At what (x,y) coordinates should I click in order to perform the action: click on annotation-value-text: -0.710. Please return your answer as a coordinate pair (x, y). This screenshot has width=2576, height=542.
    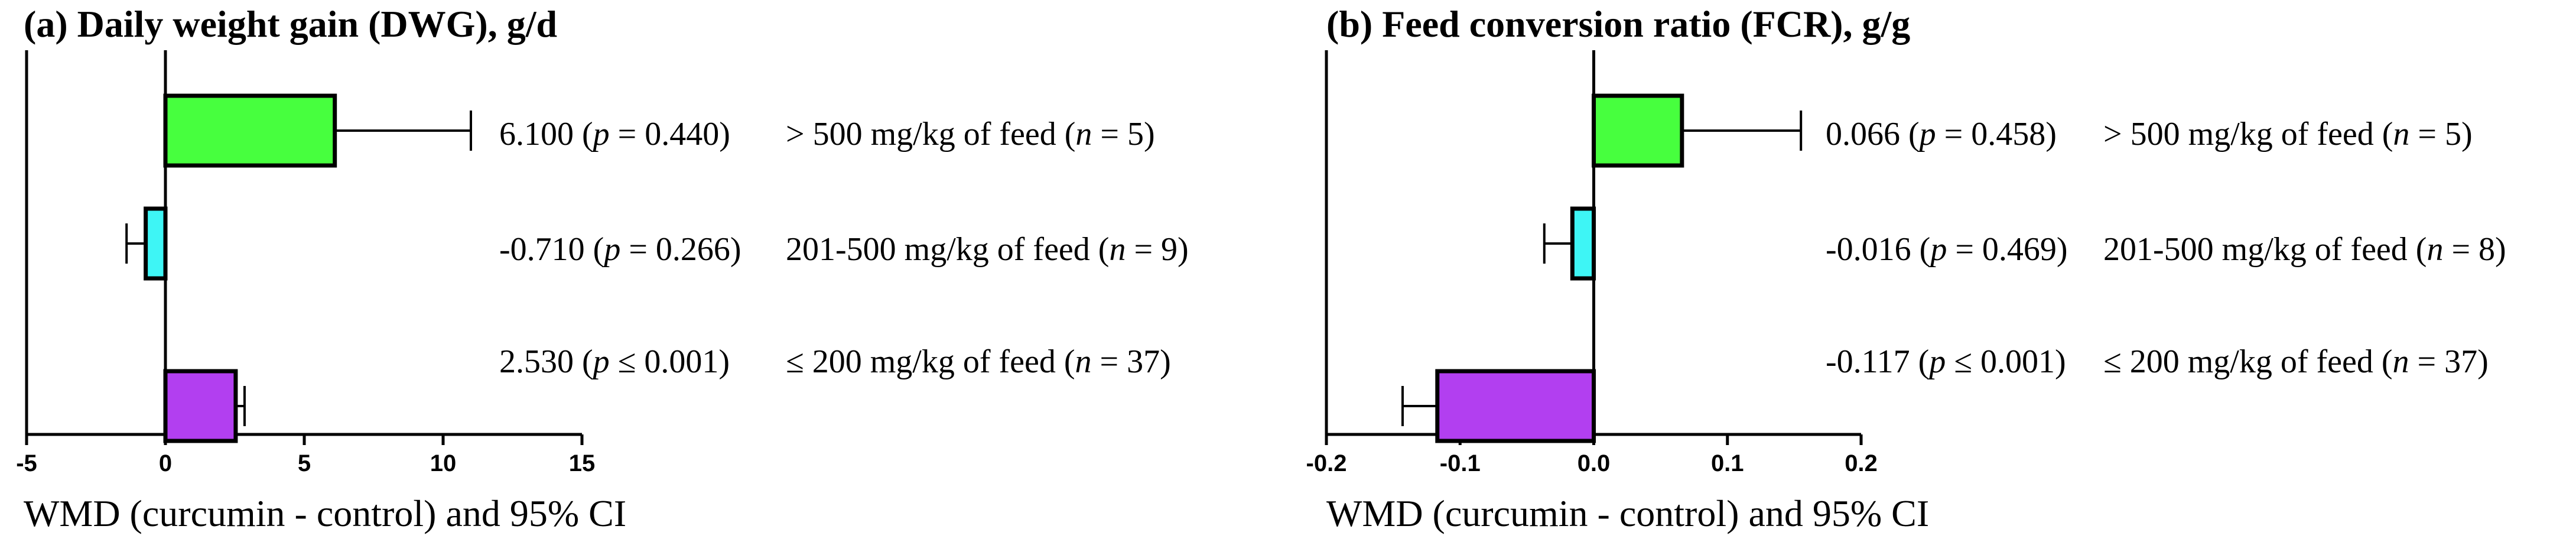
    Looking at the image, I should click on (546, 250).